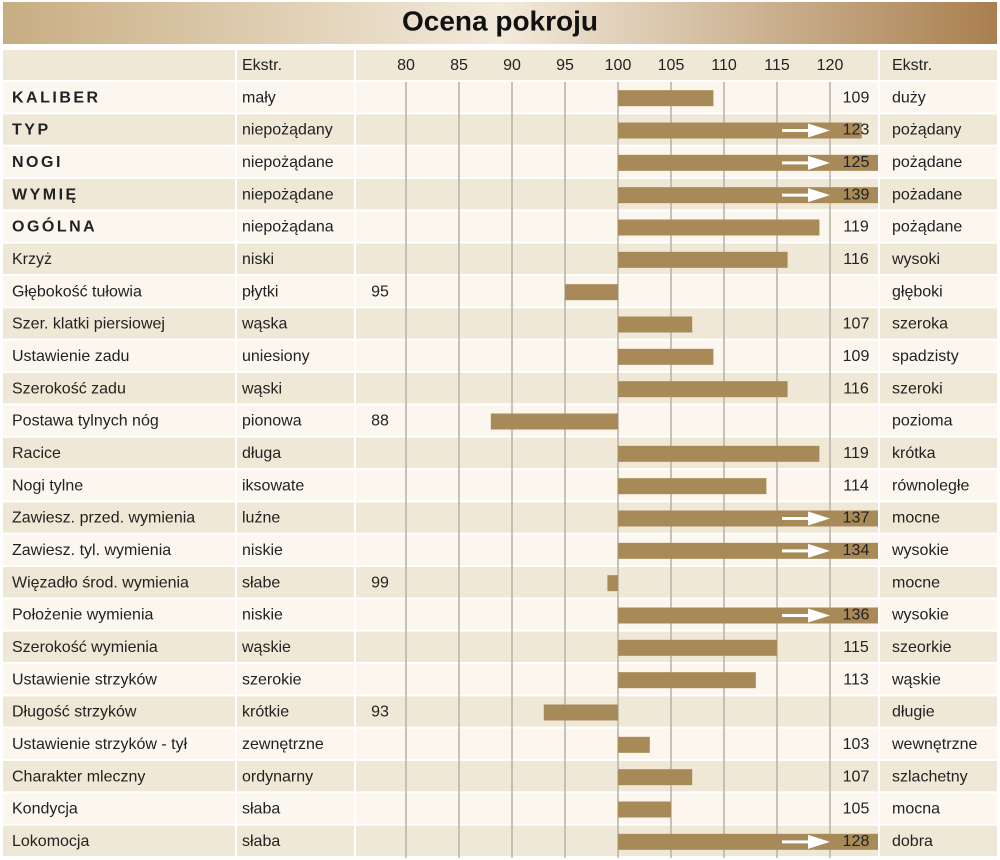 The width and height of the screenshot is (1000, 860). What do you see at coordinates (909, 97) in the screenshot?
I see `right-label: duży` at bounding box center [909, 97].